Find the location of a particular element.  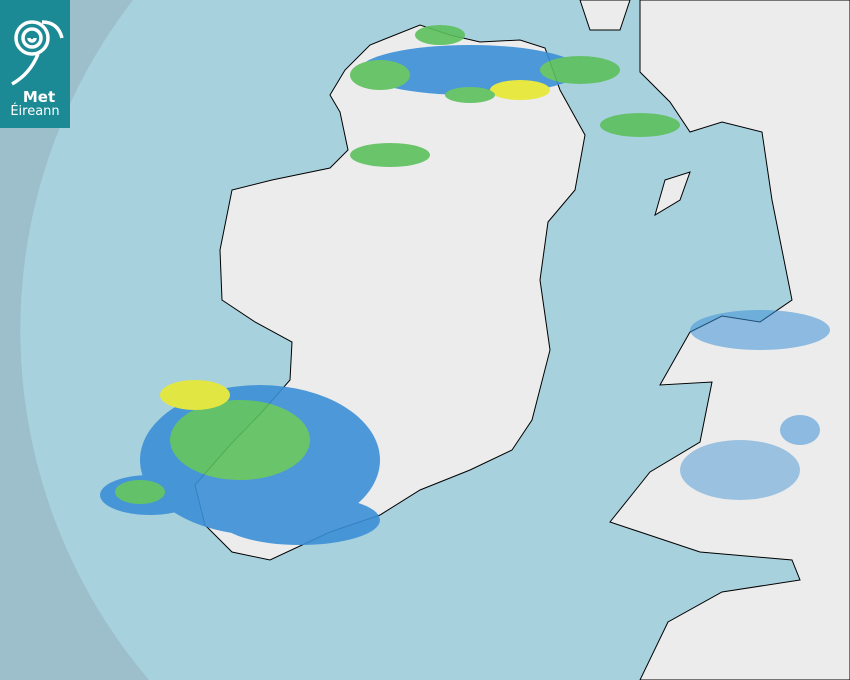

logo-text-eireann: Éireann is located at coordinates (35, 111).